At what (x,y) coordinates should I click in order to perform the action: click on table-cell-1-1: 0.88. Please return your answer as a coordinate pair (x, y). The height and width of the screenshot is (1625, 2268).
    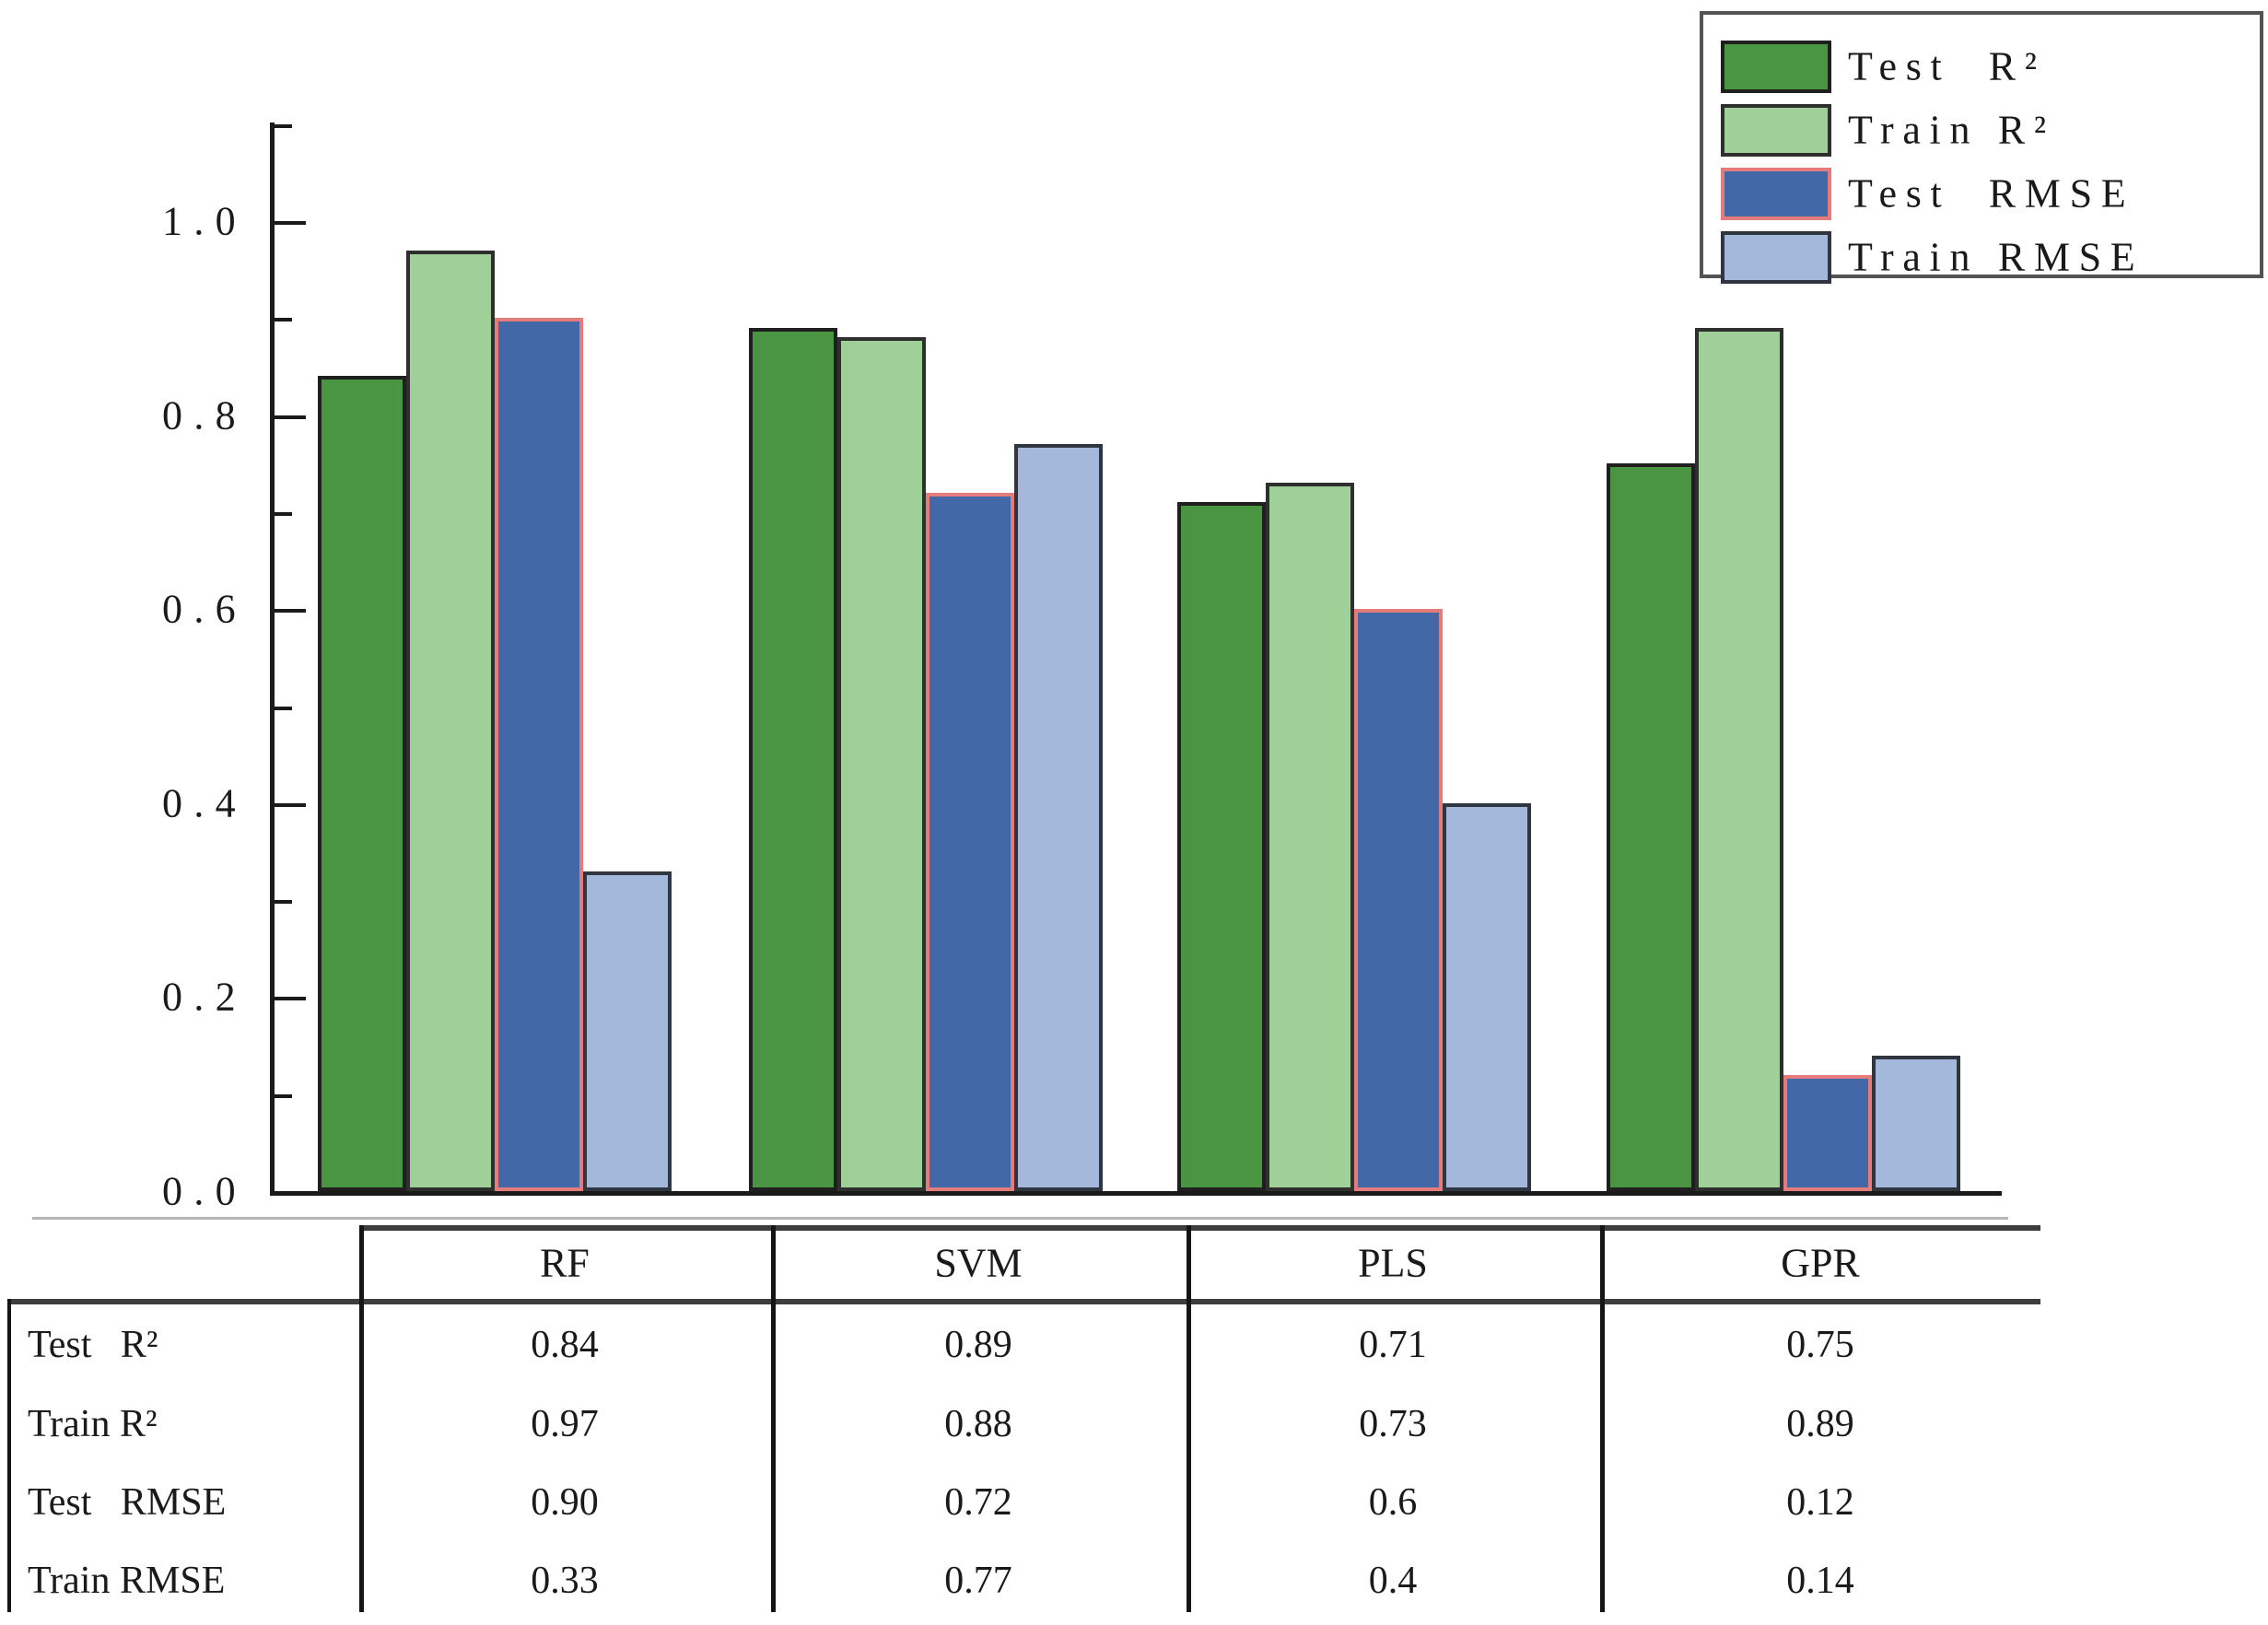
    Looking at the image, I should click on (978, 1424).